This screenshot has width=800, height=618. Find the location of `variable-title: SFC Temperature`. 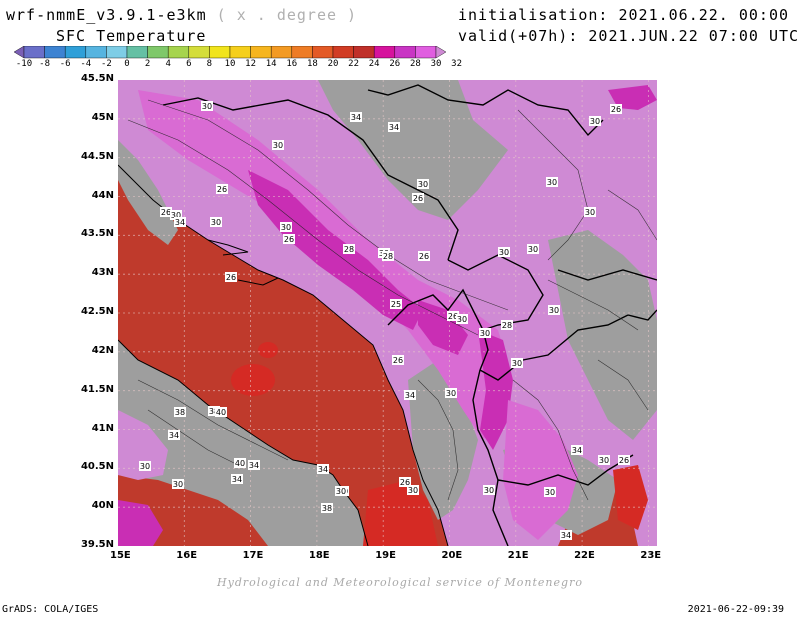

variable-title: SFC Temperature is located at coordinates (131, 36).